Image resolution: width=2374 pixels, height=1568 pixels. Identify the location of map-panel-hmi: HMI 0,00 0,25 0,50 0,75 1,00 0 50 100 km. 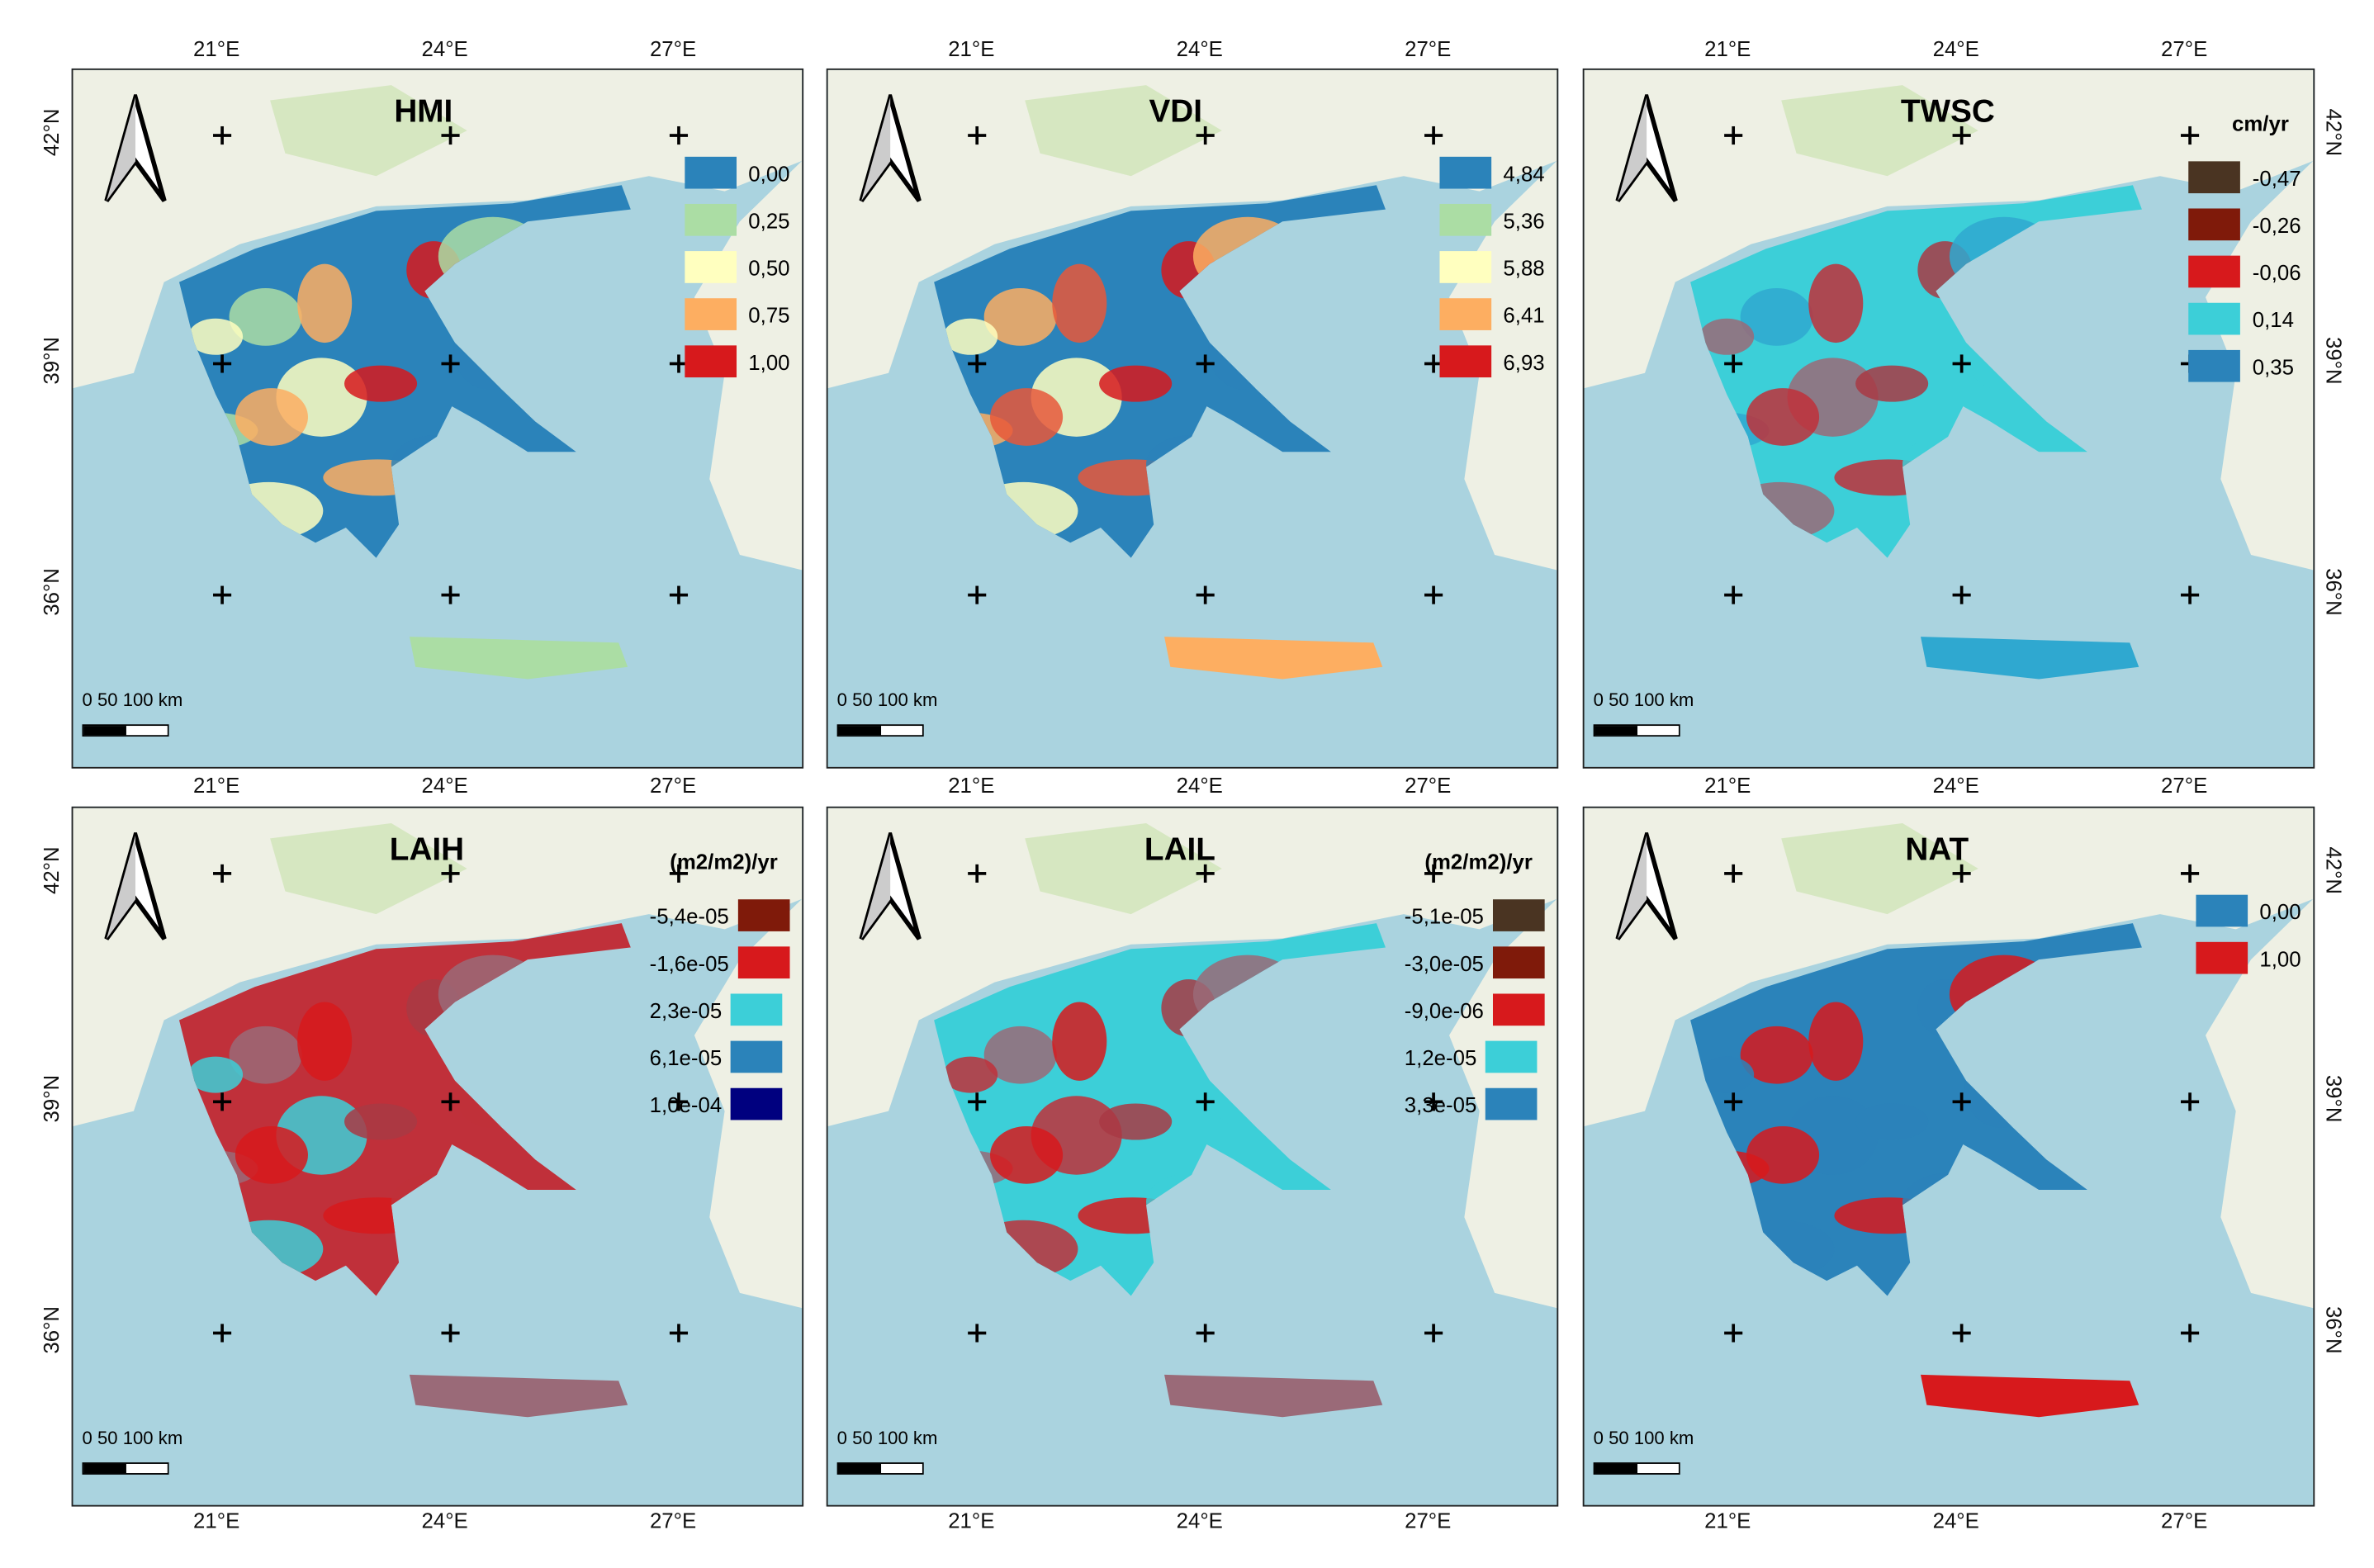
(437, 418).